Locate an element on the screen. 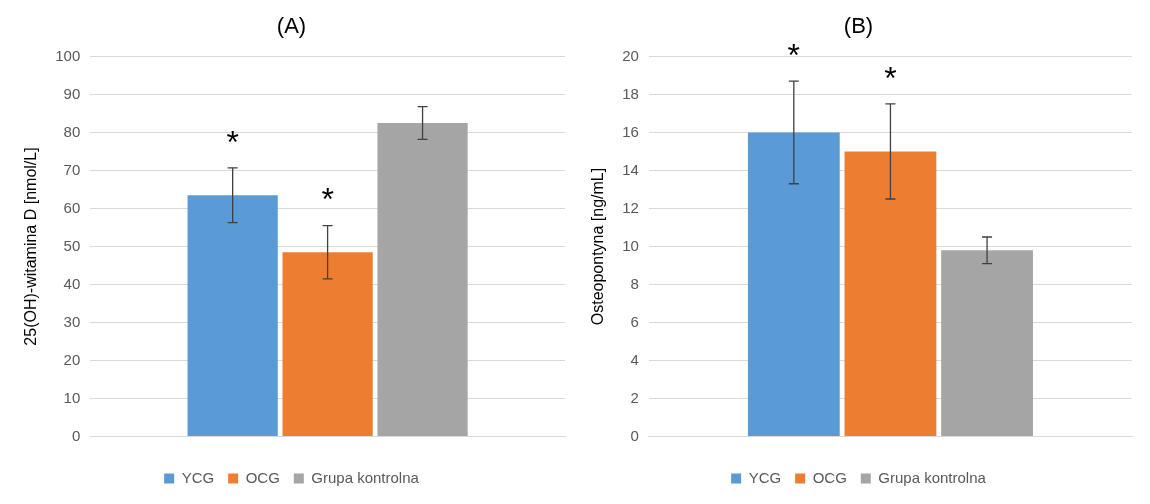 This screenshot has height=504, width=1150. y-tick-label: 90 is located at coordinates (72, 93).